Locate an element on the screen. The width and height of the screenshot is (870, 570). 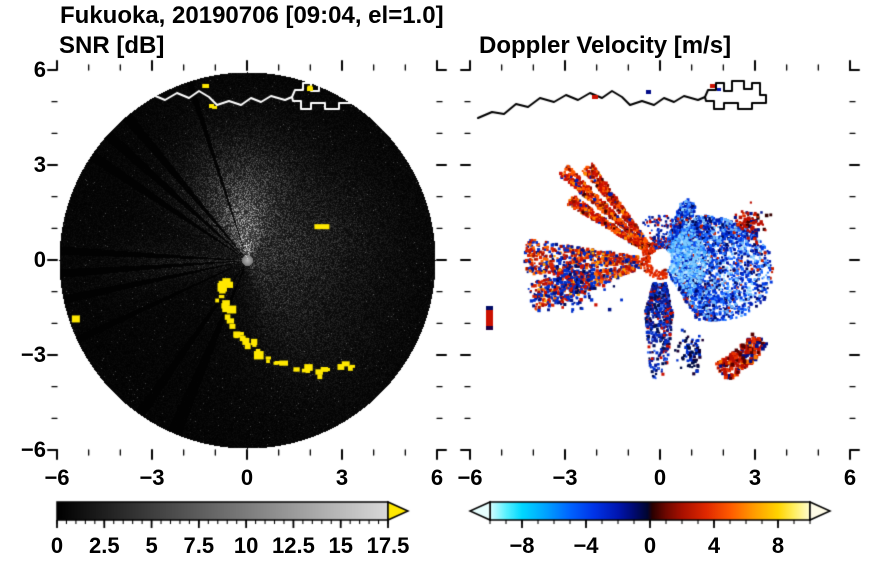
velocity-panel-title: Doppler Velocity [m/s] is located at coordinates (605, 45).